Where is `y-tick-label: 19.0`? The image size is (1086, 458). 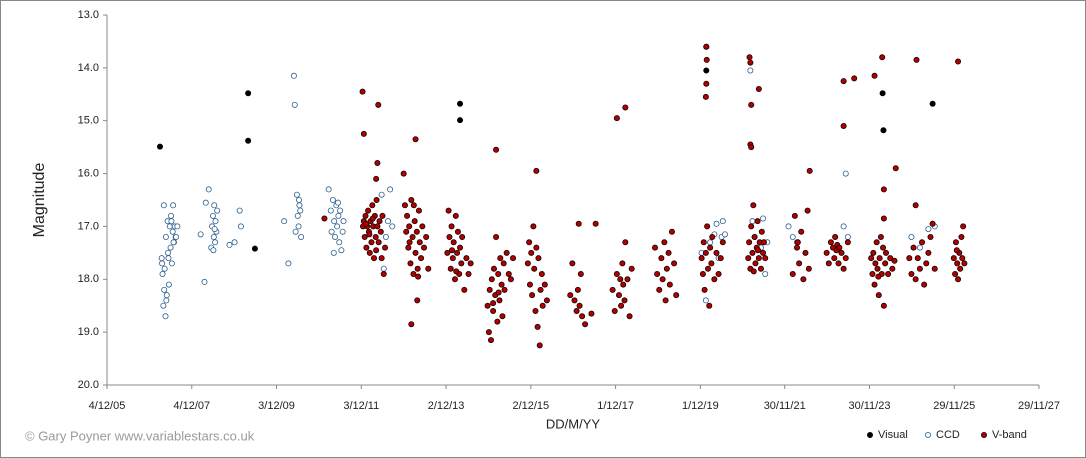
y-tick-label: 19.0 is located at coordinates (88, 332).